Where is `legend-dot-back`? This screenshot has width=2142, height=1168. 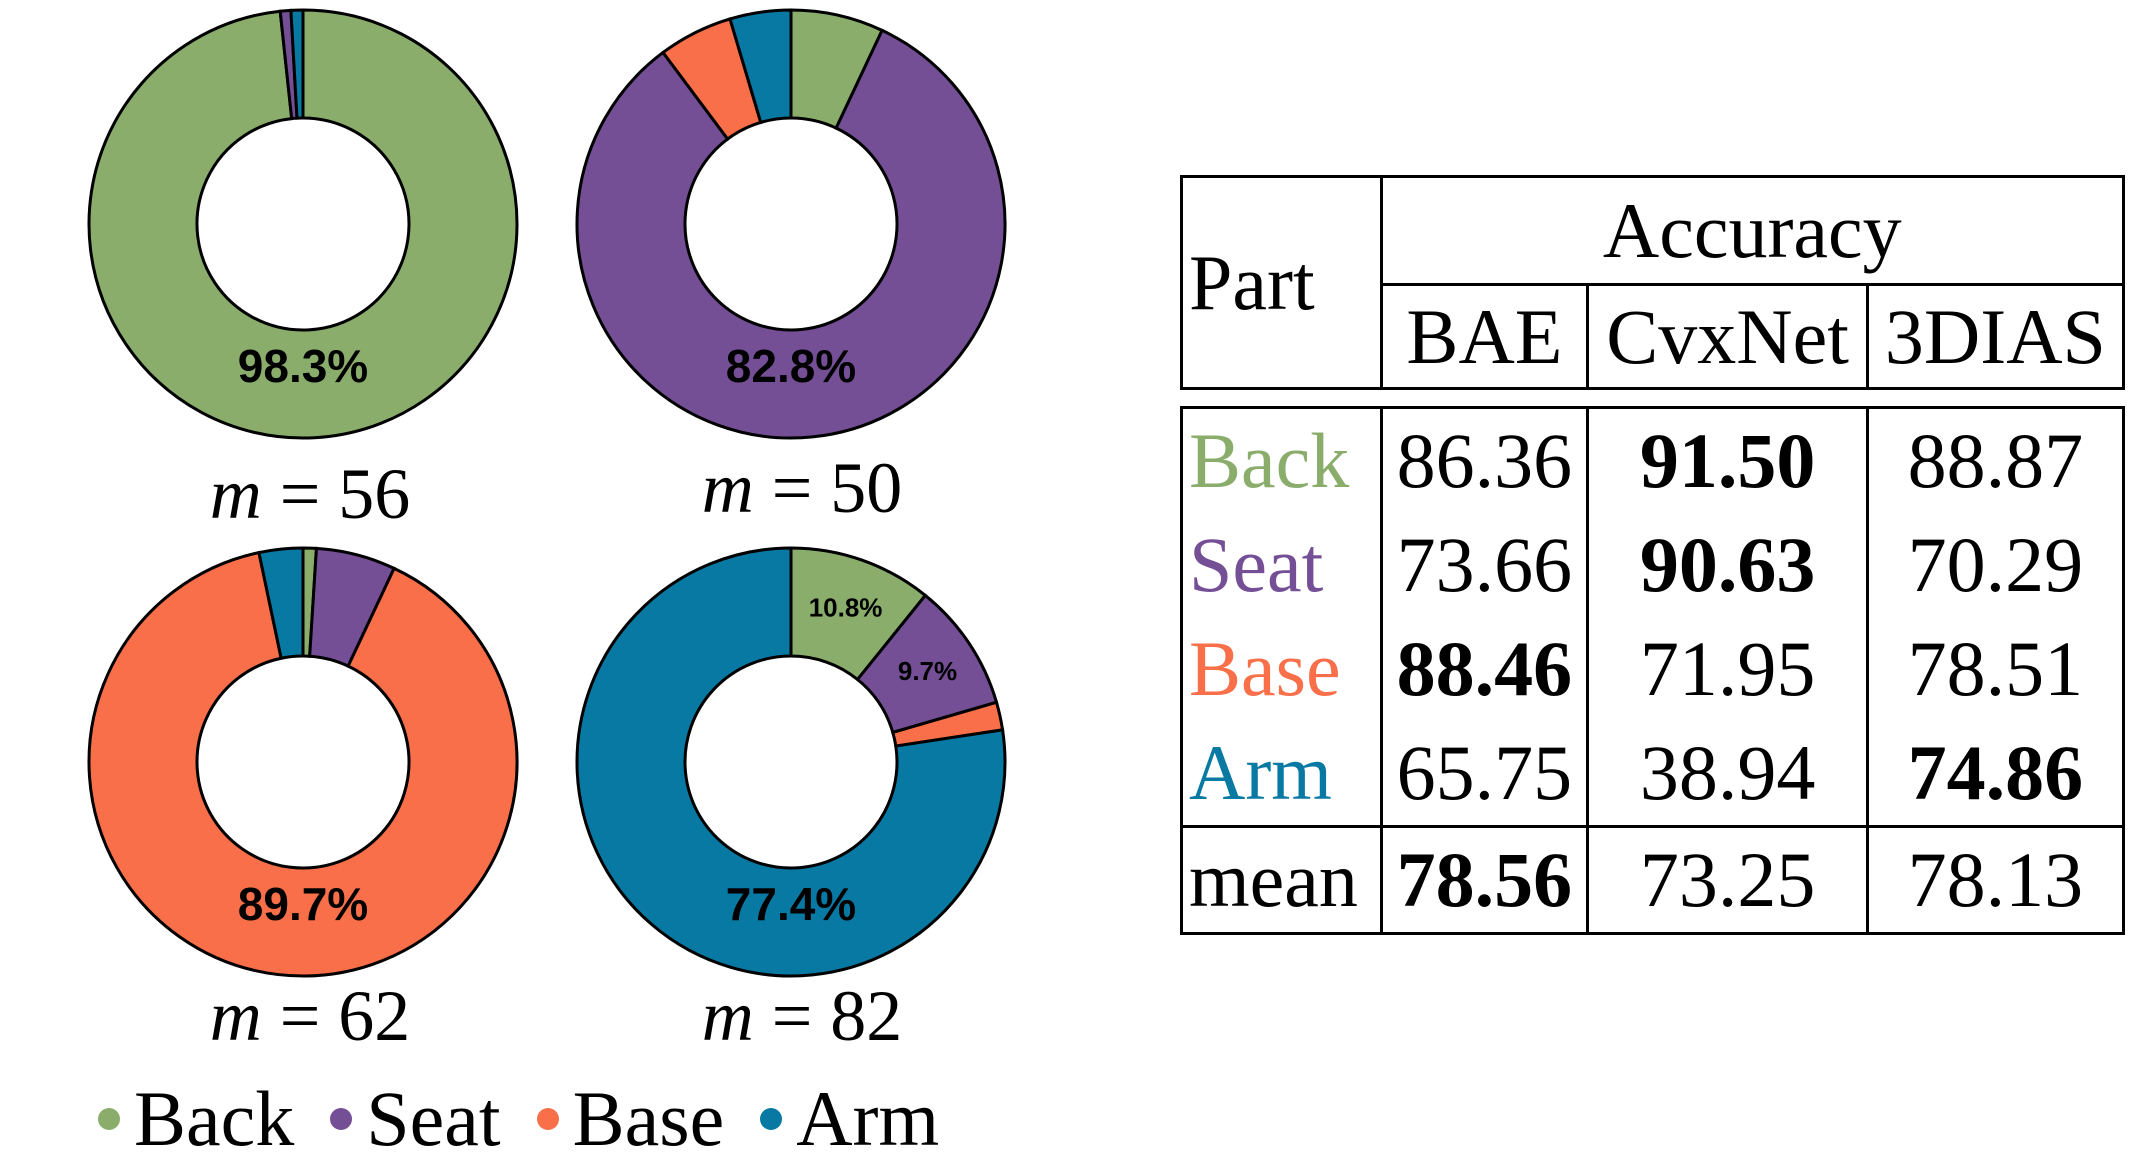
legend-dot-back is located at coordinates (109, 1119).